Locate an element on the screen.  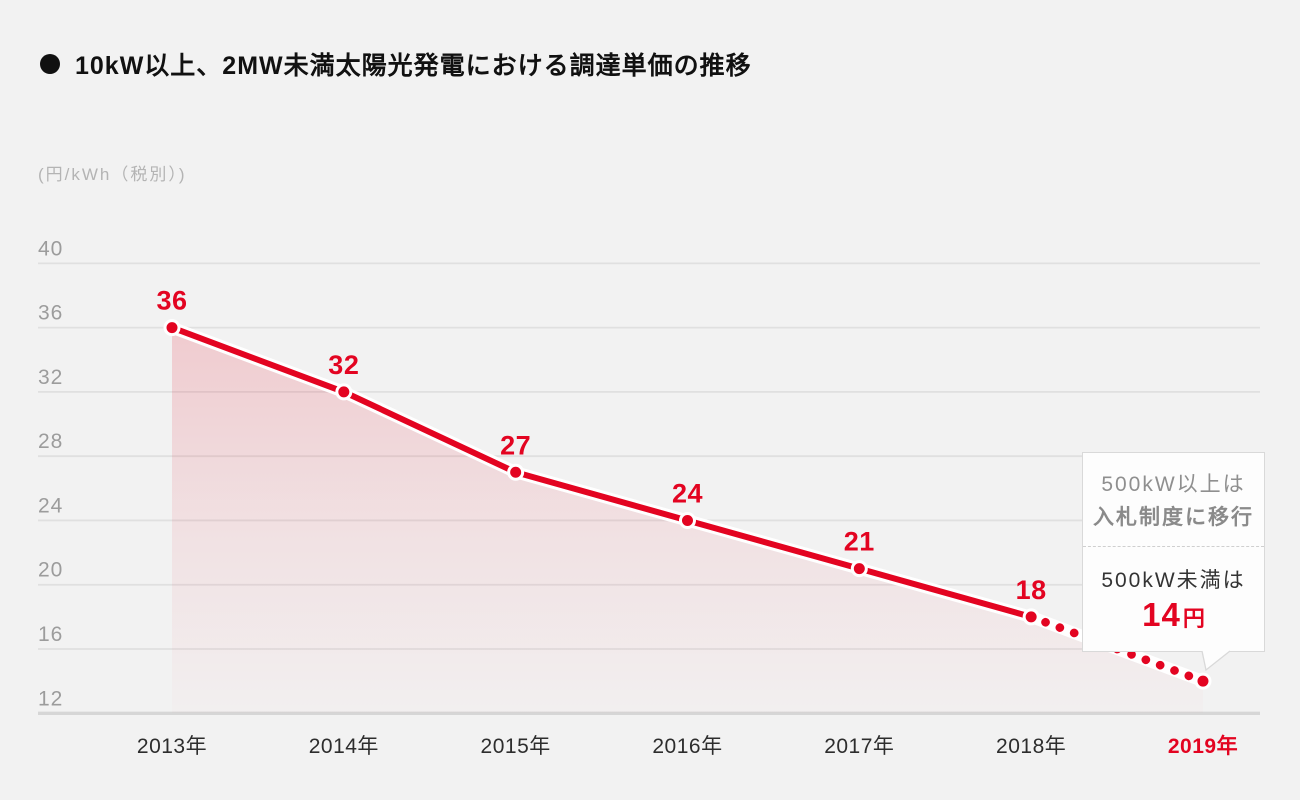
callout-top-section: 500kW以上は 入札制度に移行 is located at coordinates (1173, 500).